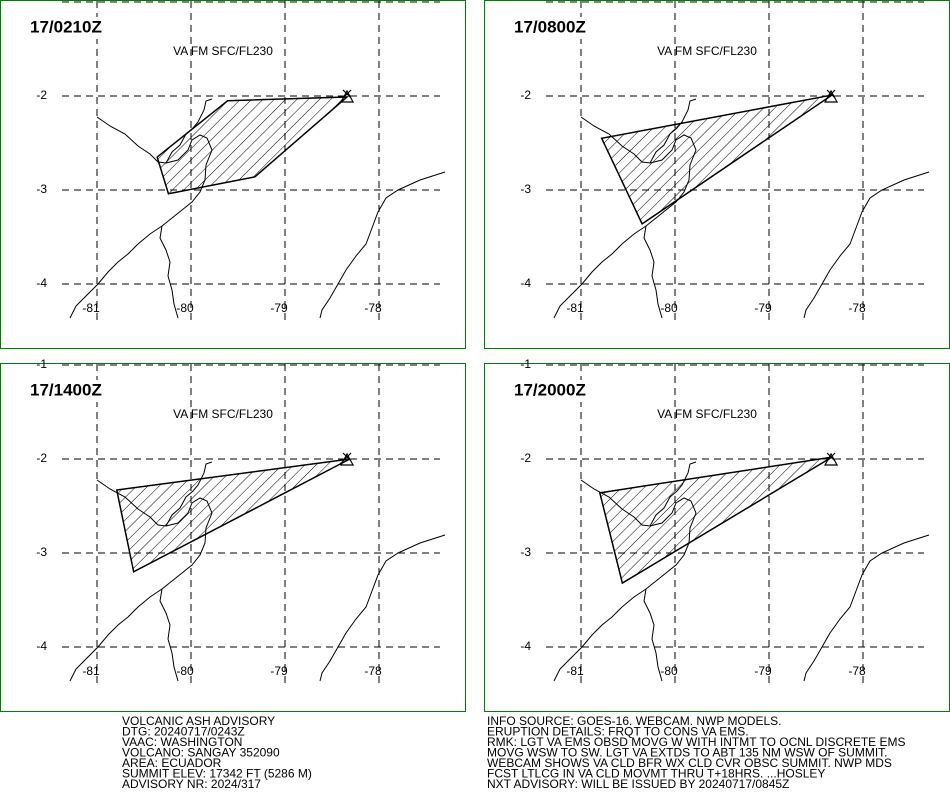 This screenshot has height=812, width=950. What do you see at coordinates (183, 732) in the screenshot?
I see `advisory-line: DTG: 20240717/0243Z` at bounding box center [183, 732].